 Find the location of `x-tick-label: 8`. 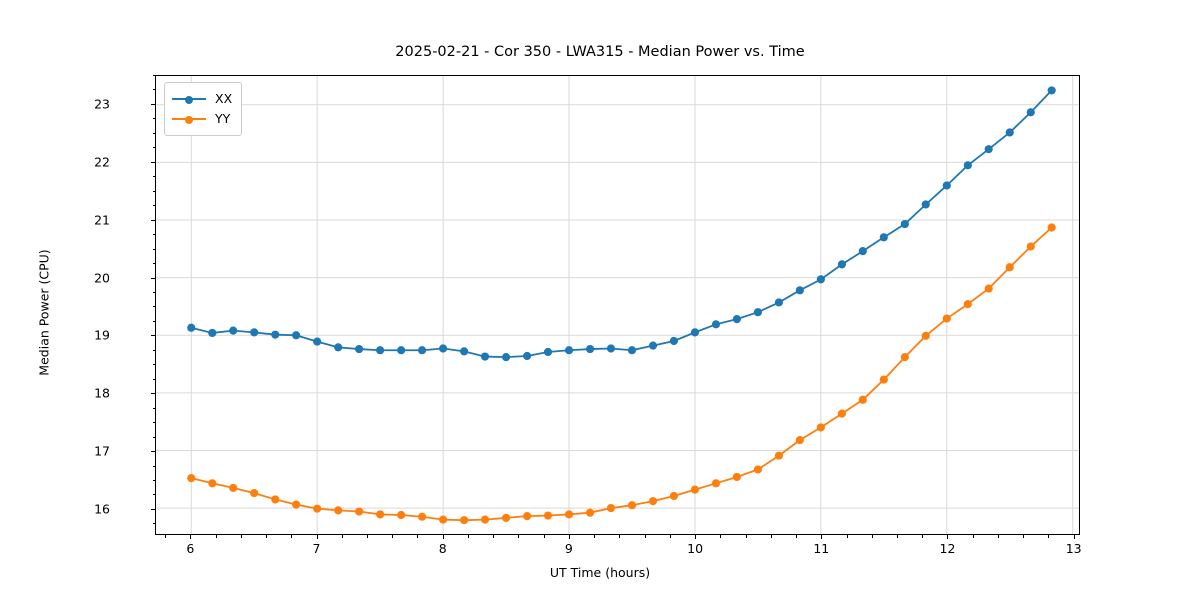

x-tick-label: 8 is located at coordinates (442, 548).